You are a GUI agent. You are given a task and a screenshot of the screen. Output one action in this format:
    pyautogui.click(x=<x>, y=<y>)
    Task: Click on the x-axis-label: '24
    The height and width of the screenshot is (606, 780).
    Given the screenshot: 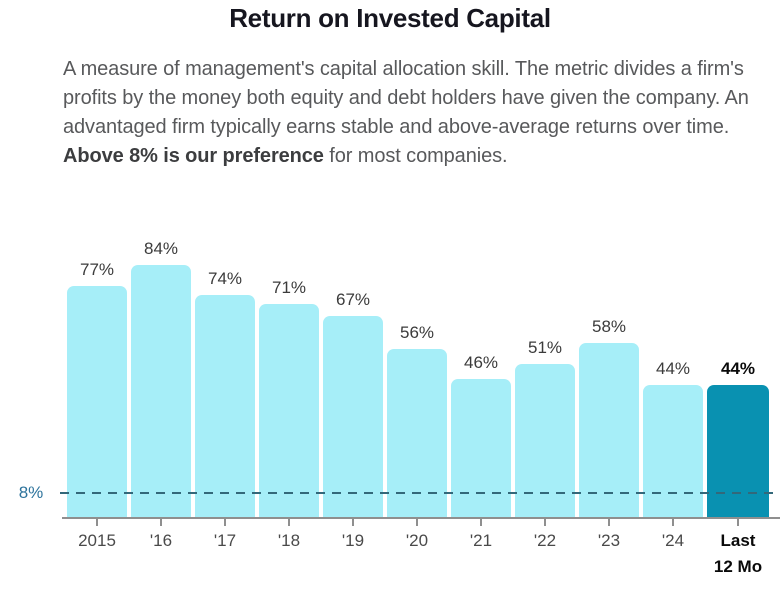 What is the action you would take?
    pyautogui.click(x=673, y=540)
    